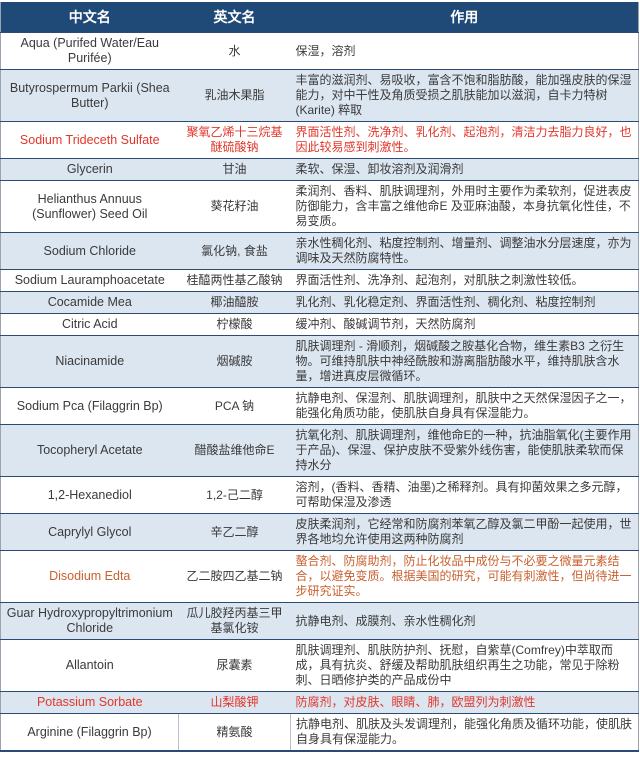 The height and width of the screenshot is (764, 640). What do you see at coordinates (234, 280) in the screenshot?
I see `chinese-name-cell: 桂醯两性基乙酸钠` at bounding box center [234, 280].